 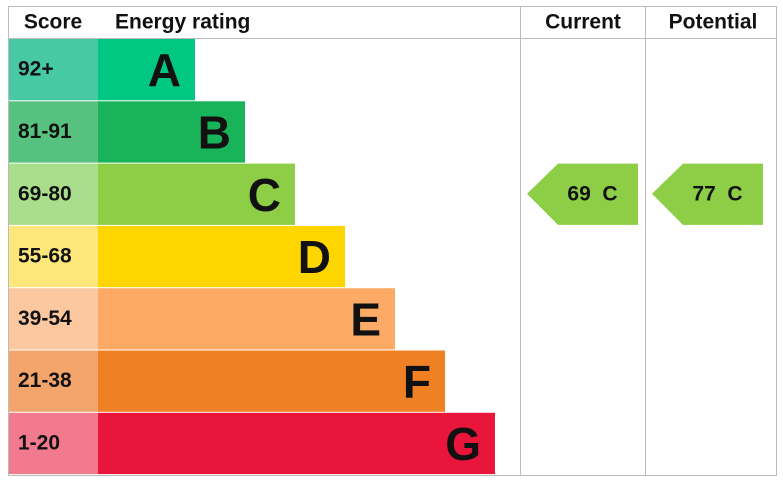 I want to click on rating-letter: D, so click(x=314, y=257).